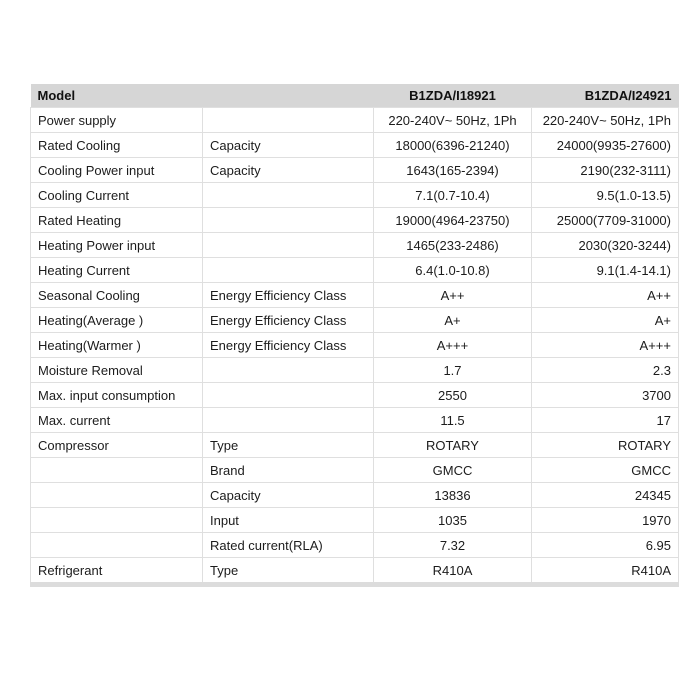  Describe the element at coordinates (605, 495) in the screenshot. I see `value-cell-model2: 24345` at that location.